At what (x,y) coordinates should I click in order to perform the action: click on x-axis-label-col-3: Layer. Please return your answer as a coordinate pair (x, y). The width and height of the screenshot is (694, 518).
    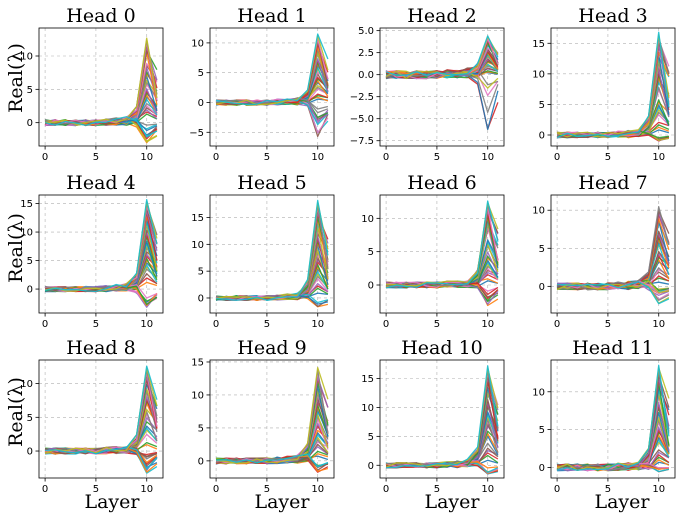
    Looking at the image, I should click on (452, 502).